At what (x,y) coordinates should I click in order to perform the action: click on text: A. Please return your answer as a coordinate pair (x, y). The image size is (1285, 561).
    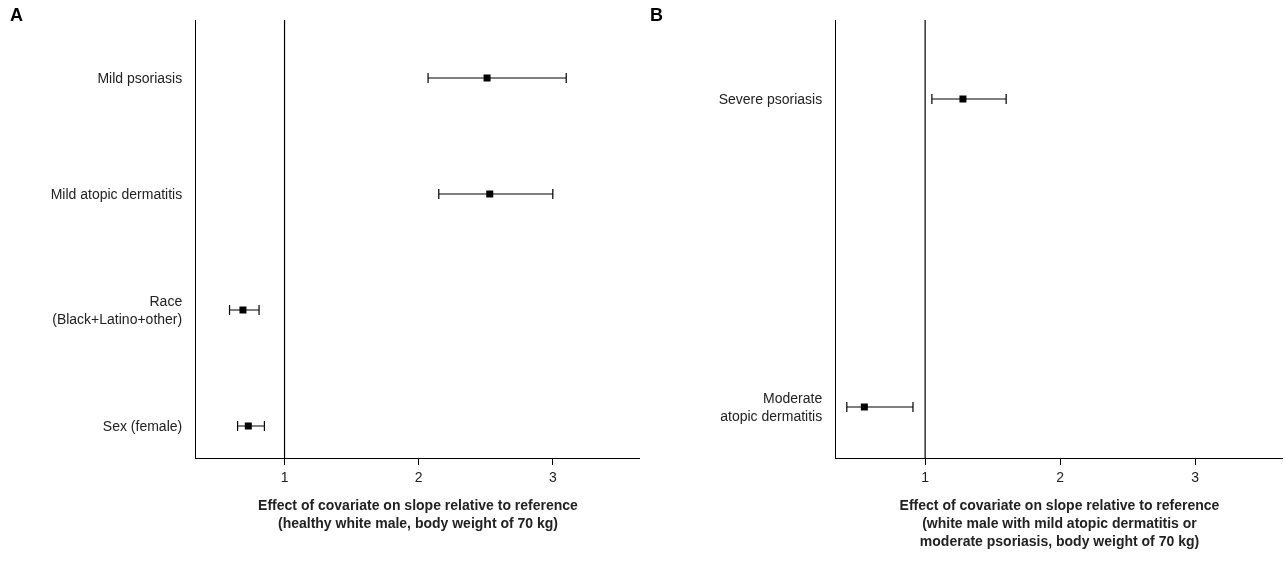
    Looking at the image, I should click on (16, 15).